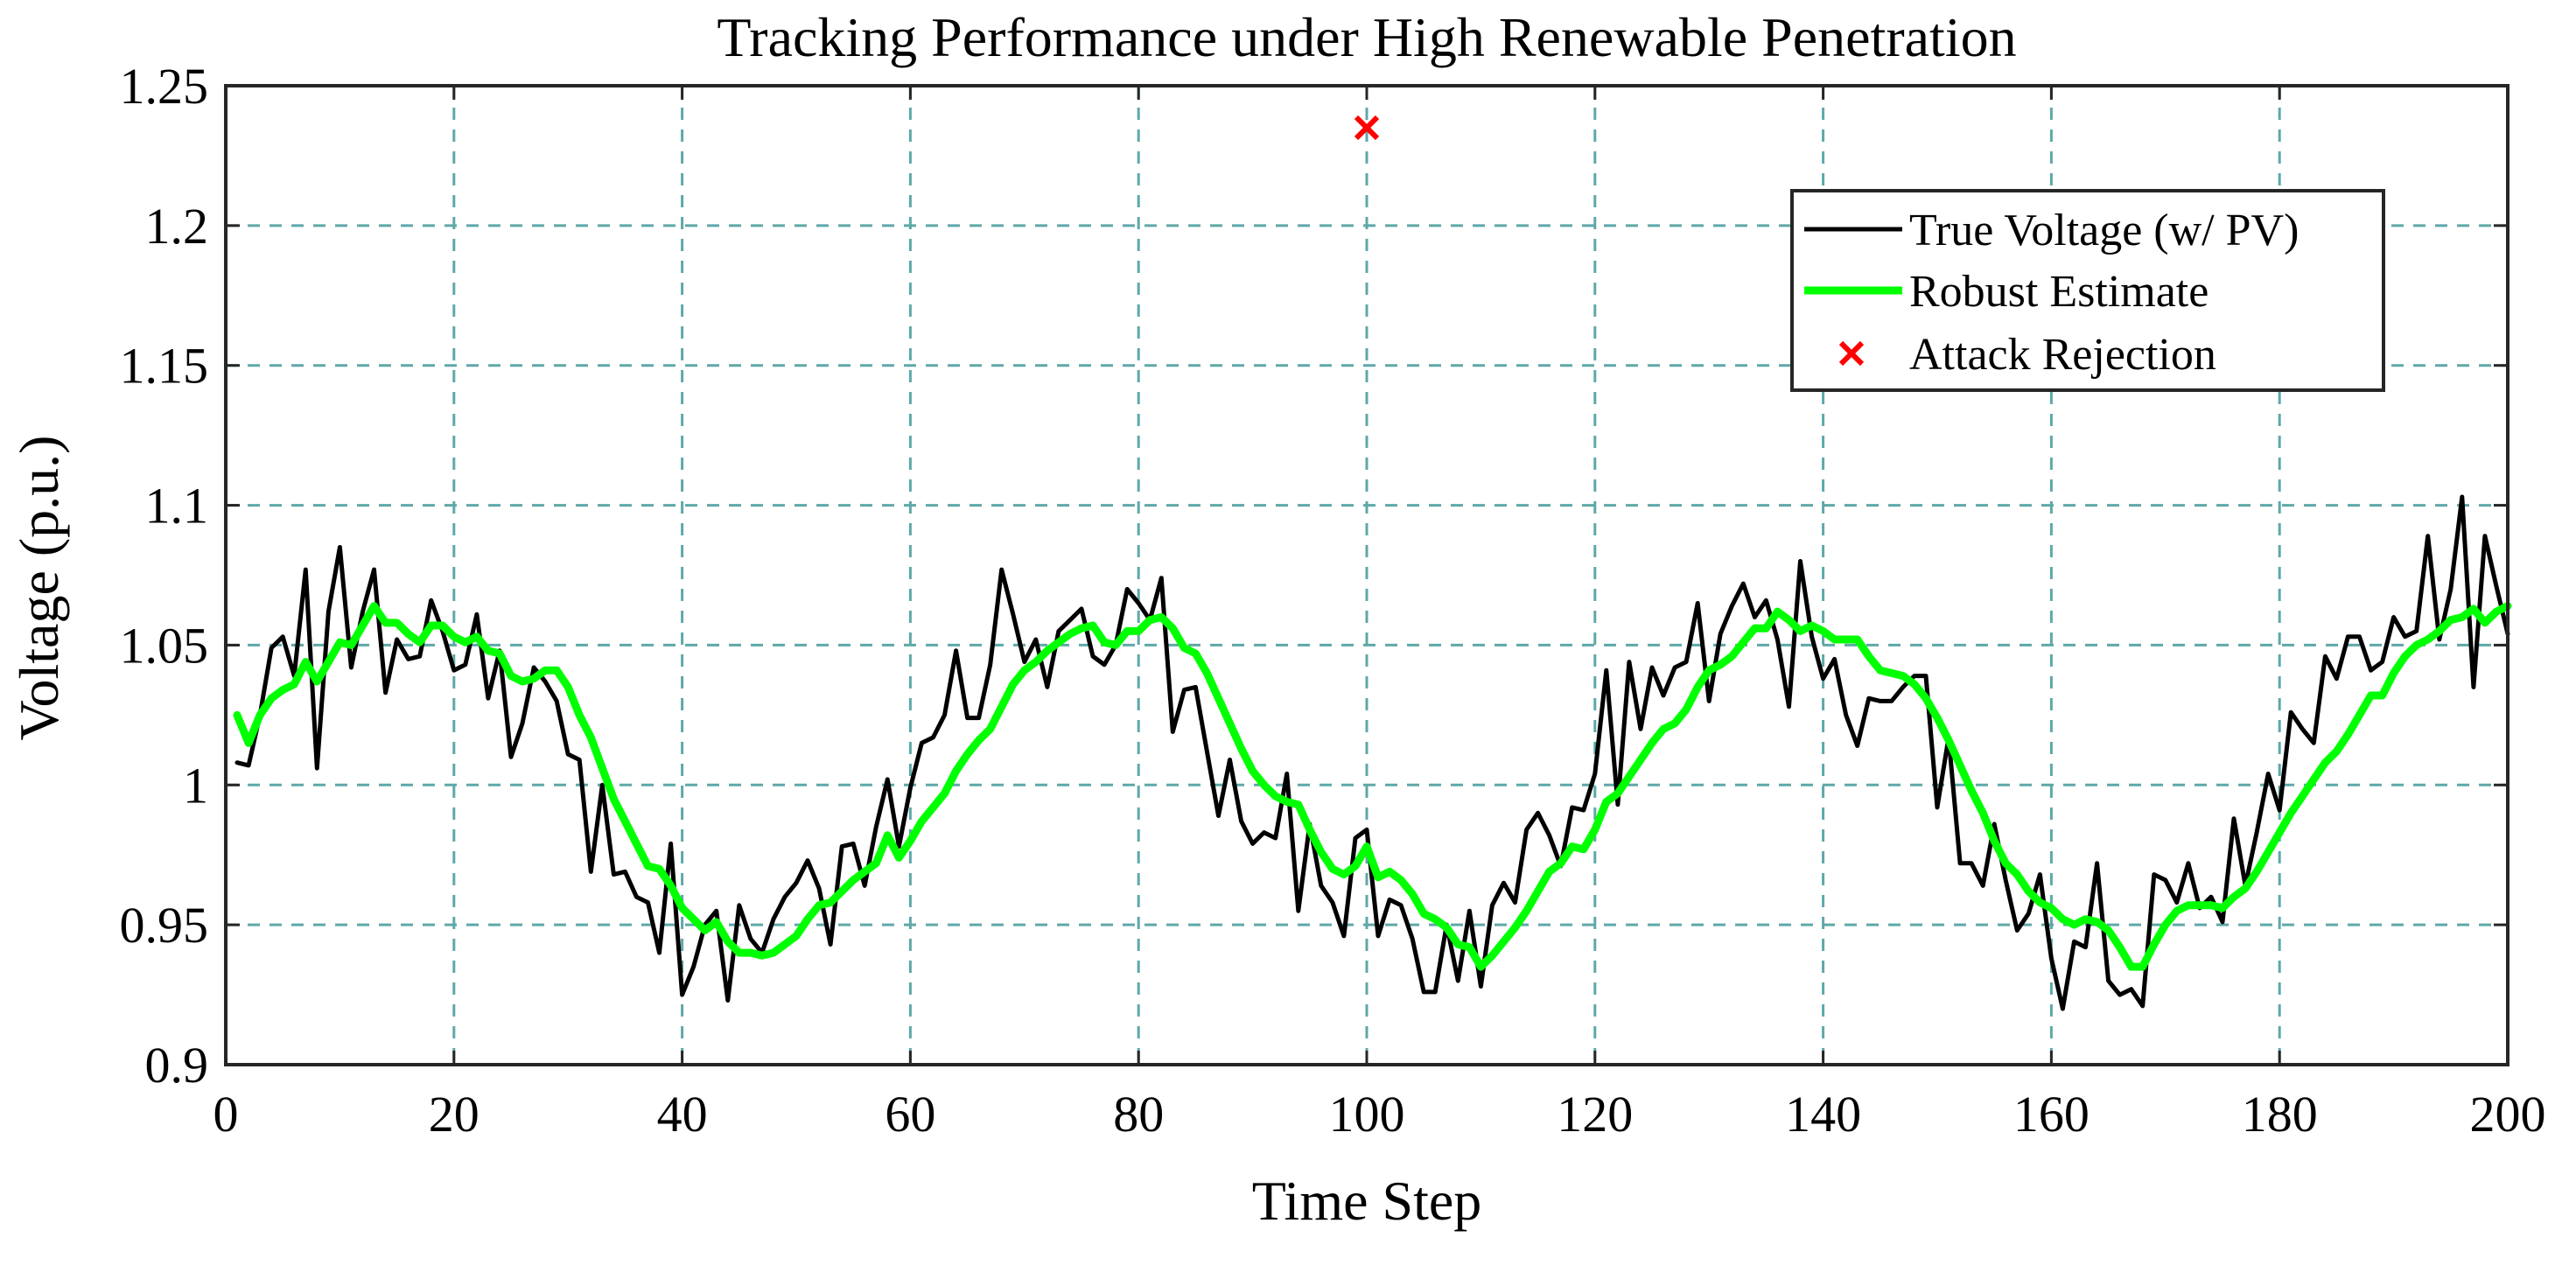 This screenshot has height=1265, width=2576. Describe the element at coordinates (1851, 353) in the screenshot. I see `legend-swatch-attack-rejection` at that location.